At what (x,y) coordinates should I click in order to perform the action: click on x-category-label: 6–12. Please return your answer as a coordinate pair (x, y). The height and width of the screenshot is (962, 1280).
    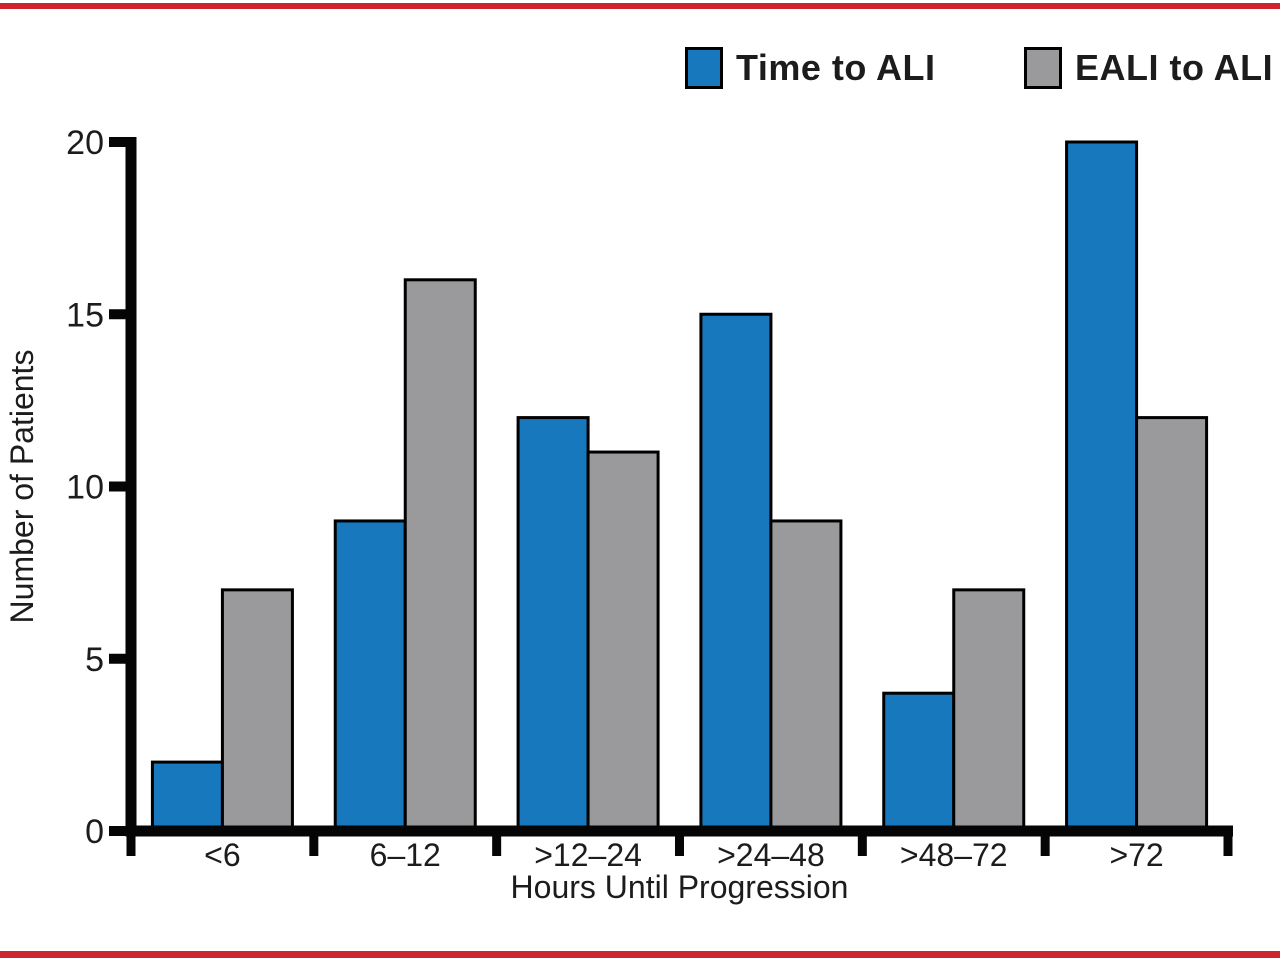
    Looking at the image, I should click on (405, 855).